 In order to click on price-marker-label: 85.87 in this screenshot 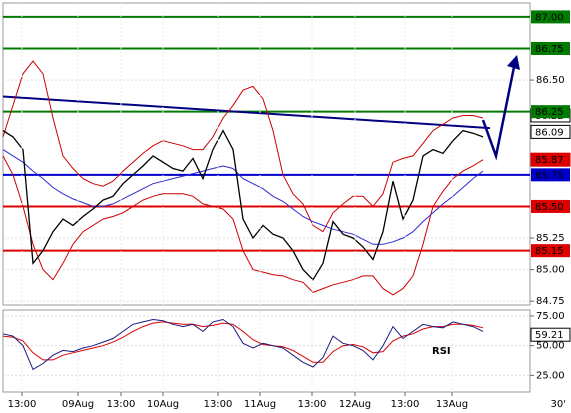, I will do `click(549, 160)`.